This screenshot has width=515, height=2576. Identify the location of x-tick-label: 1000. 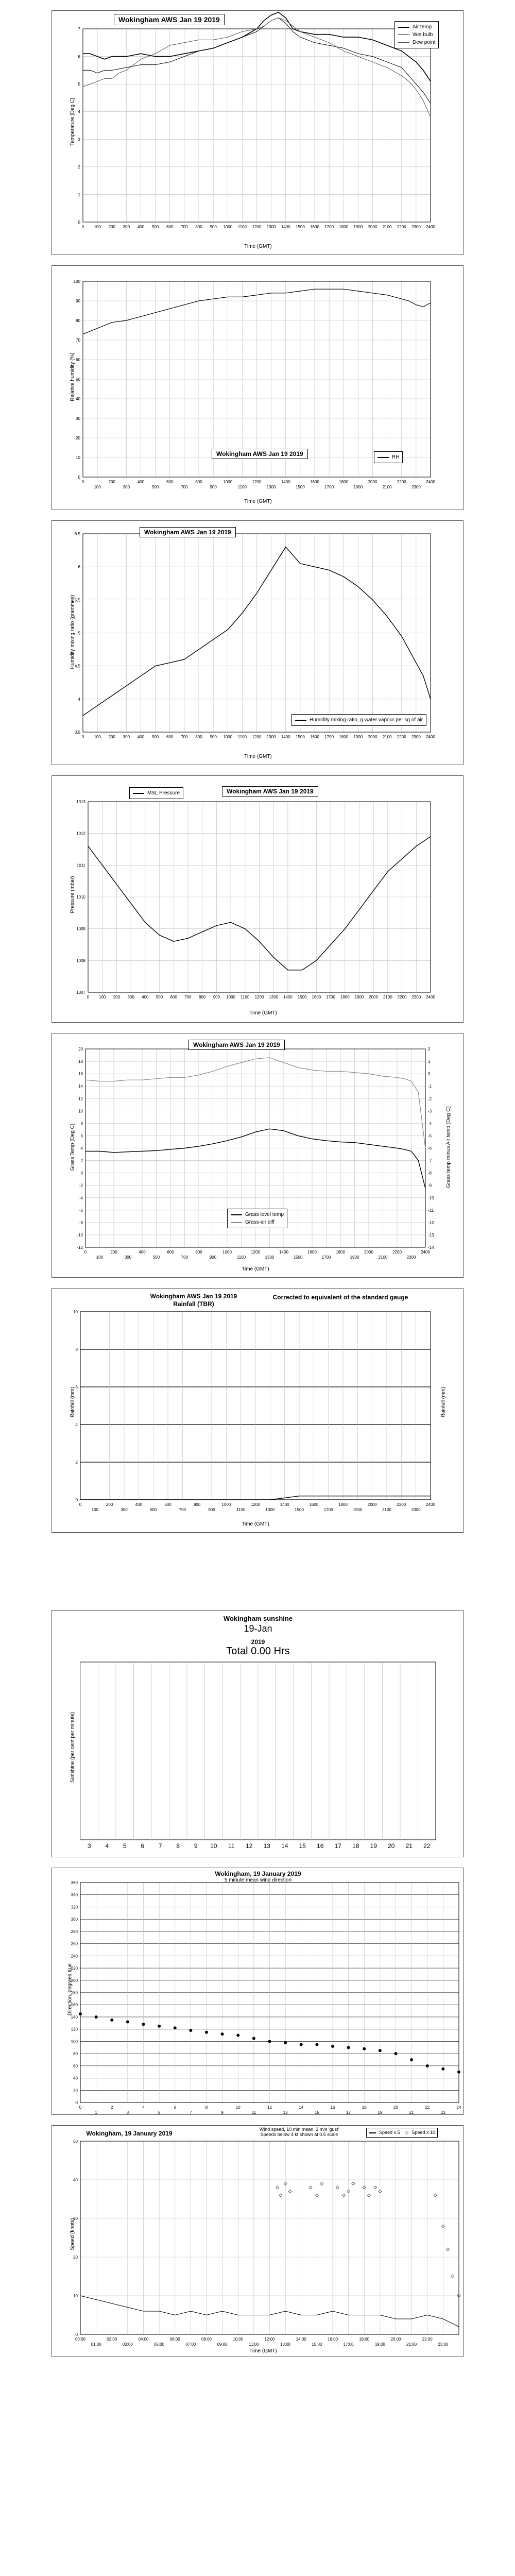
(226, 1504).